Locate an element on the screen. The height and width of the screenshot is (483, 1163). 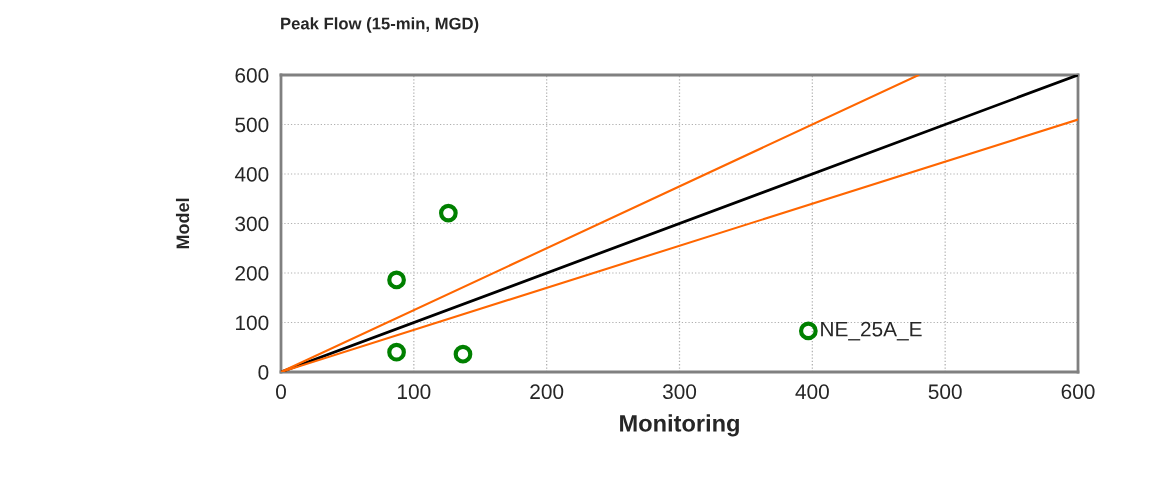
x-tick-label: 400 is located at coordinates (812, 392).